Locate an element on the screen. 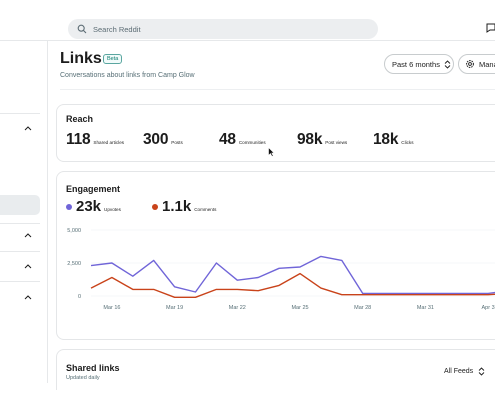 This screenshot has width=495, height=400. sidebar-item-selected is located at coordinates (20, 205).